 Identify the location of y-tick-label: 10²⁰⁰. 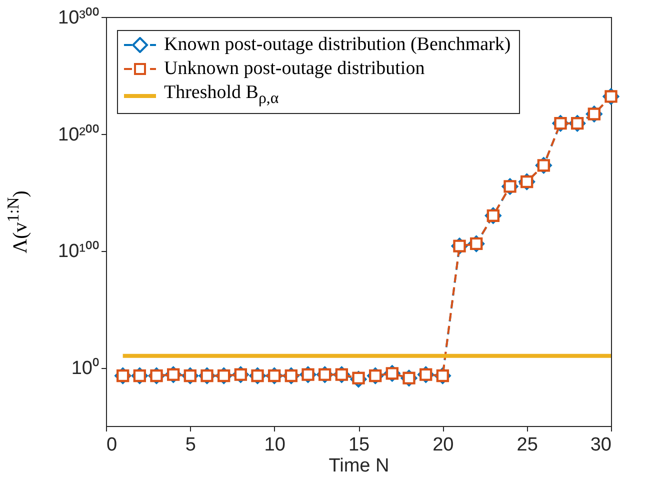
(79, 134).